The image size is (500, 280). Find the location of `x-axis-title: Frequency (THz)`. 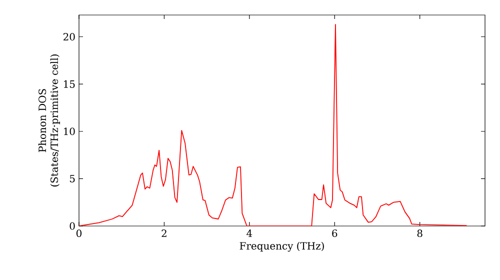

x-axis-title: Frequency (THz) is located at coordinates (282, 247).